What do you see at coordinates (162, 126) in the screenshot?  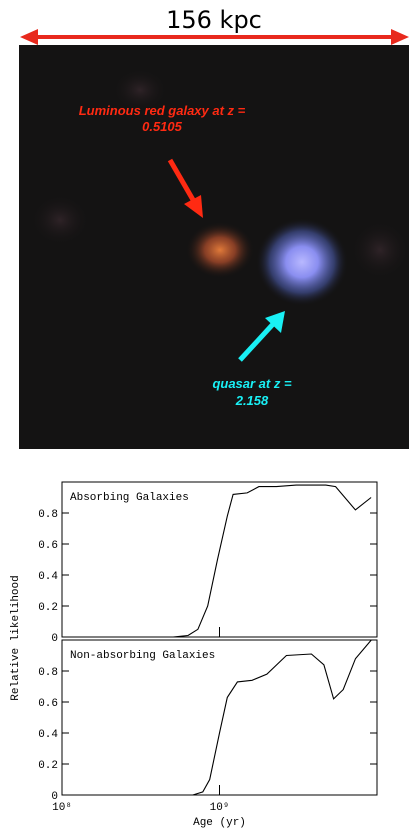 I see `annotation: 0.5105` at bounding box center [162, 126].